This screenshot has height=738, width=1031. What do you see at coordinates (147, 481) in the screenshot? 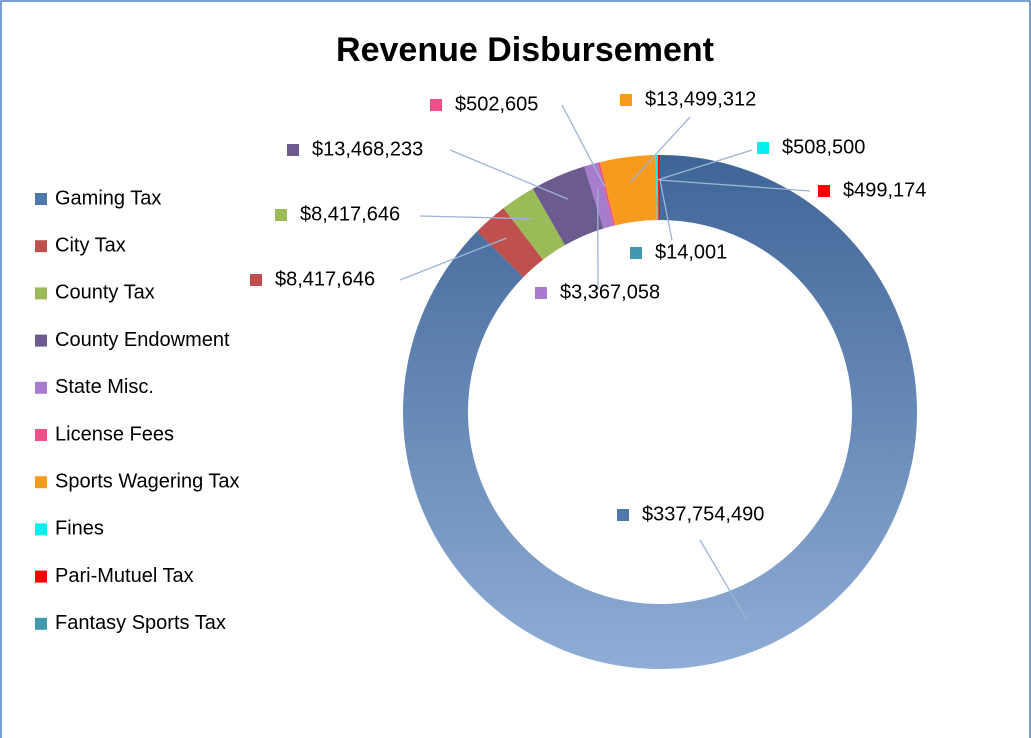
I see `legend-label: Sports Wagering Tax` at bounding box center [147, 481].